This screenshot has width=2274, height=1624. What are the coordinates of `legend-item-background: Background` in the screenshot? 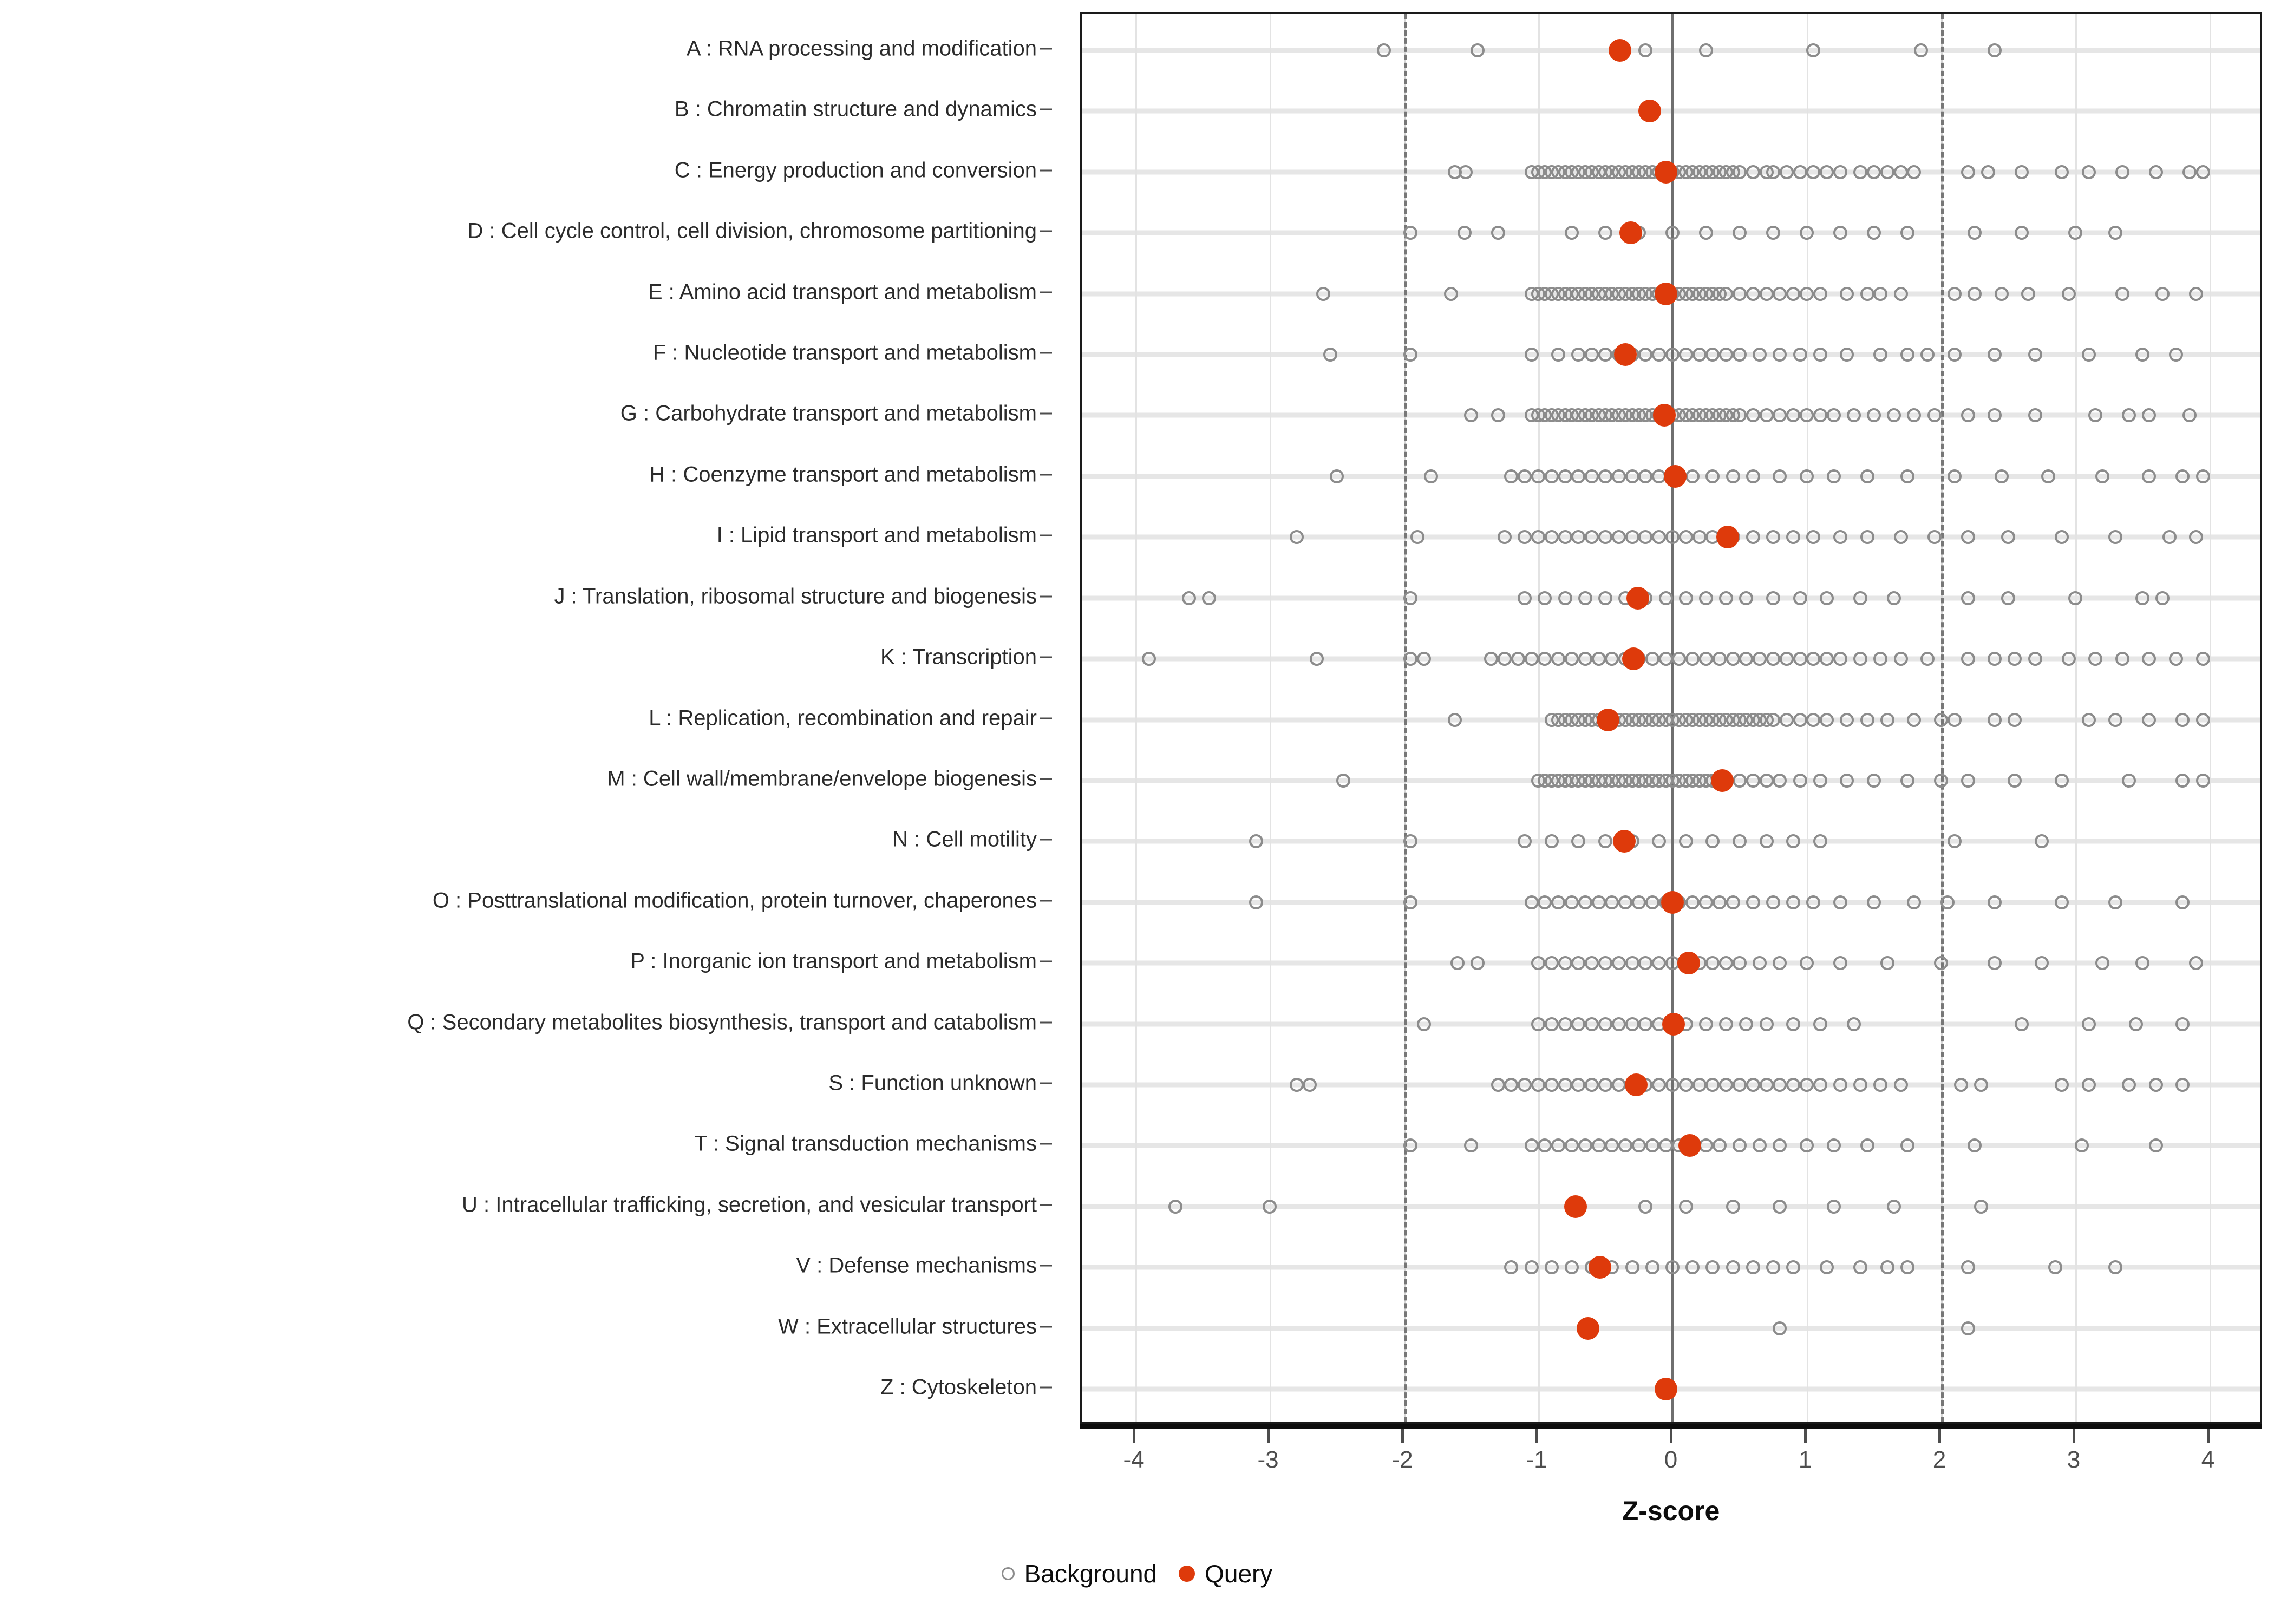 It's located at (1079, 1573).